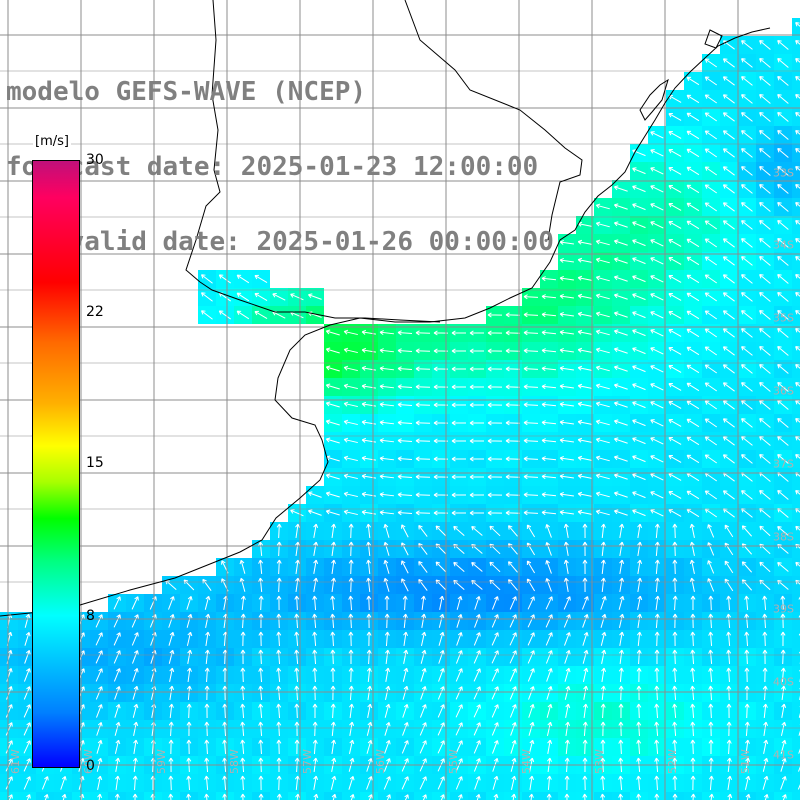 This screenshot has height=800, width=800. I want to click on lat-label-37s: 37S, so click(783, 464).